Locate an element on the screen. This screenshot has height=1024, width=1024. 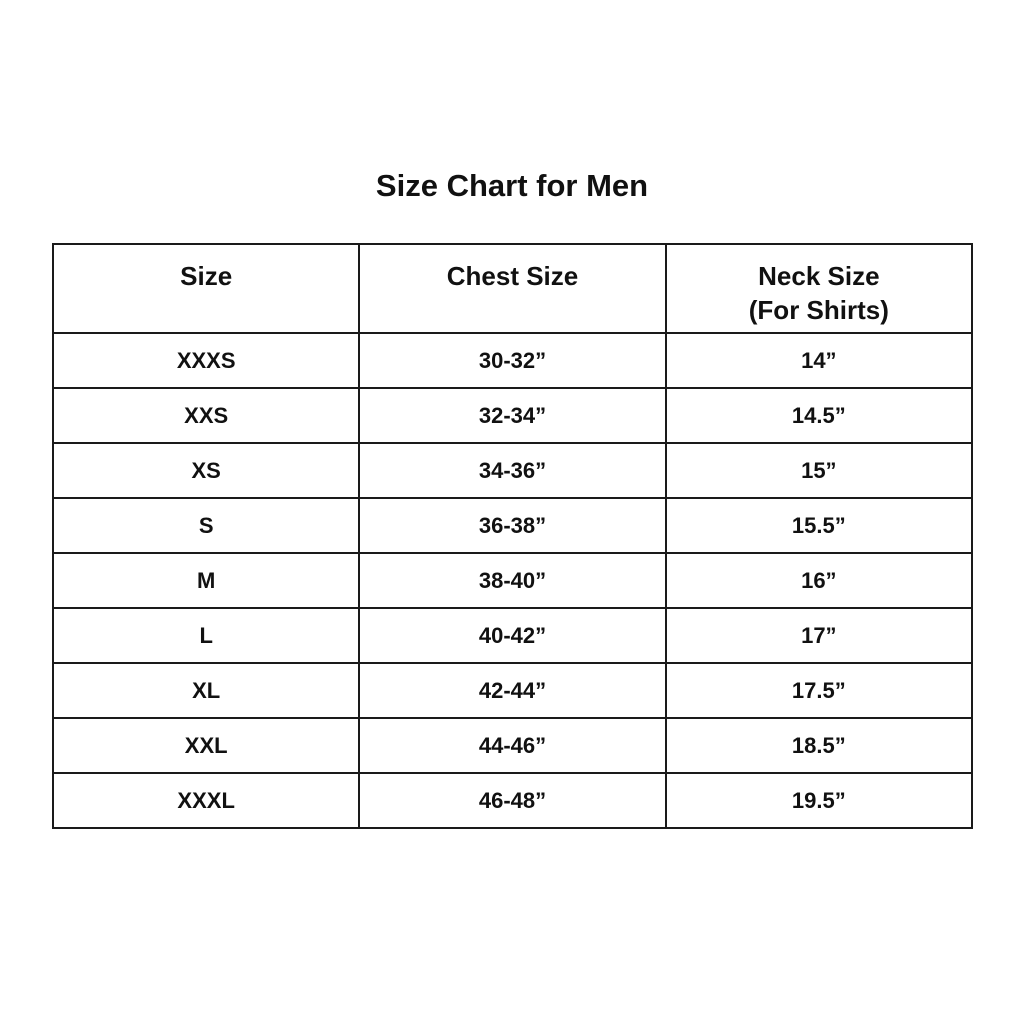
neck-size-cell: 14.5” is located at coordinates (819, 415).